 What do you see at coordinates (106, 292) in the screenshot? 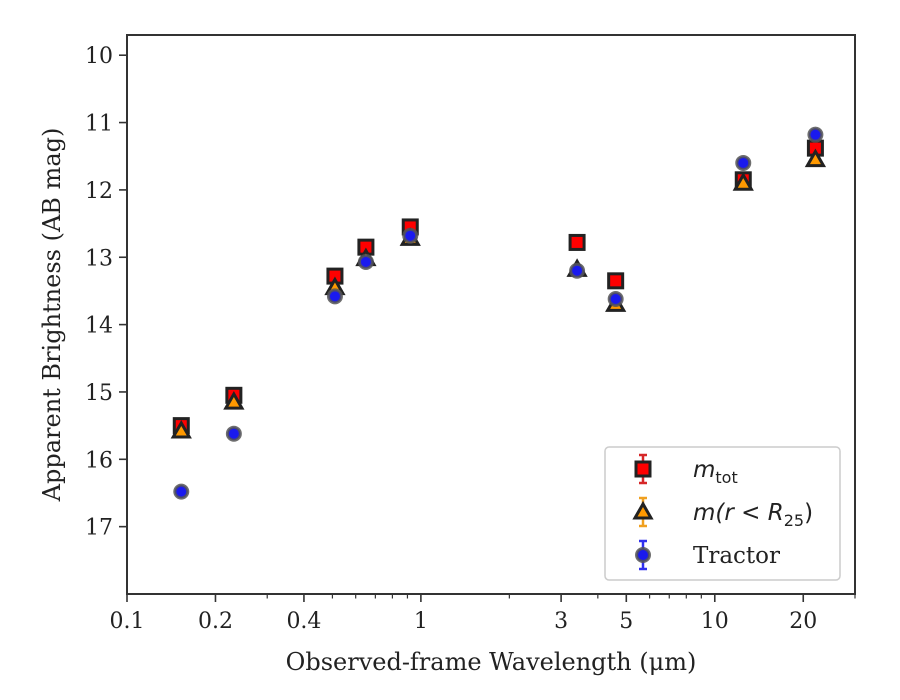
I see `y-axis: 10 11 12 13 14 15 16 17` at bounding box center [106, 292].